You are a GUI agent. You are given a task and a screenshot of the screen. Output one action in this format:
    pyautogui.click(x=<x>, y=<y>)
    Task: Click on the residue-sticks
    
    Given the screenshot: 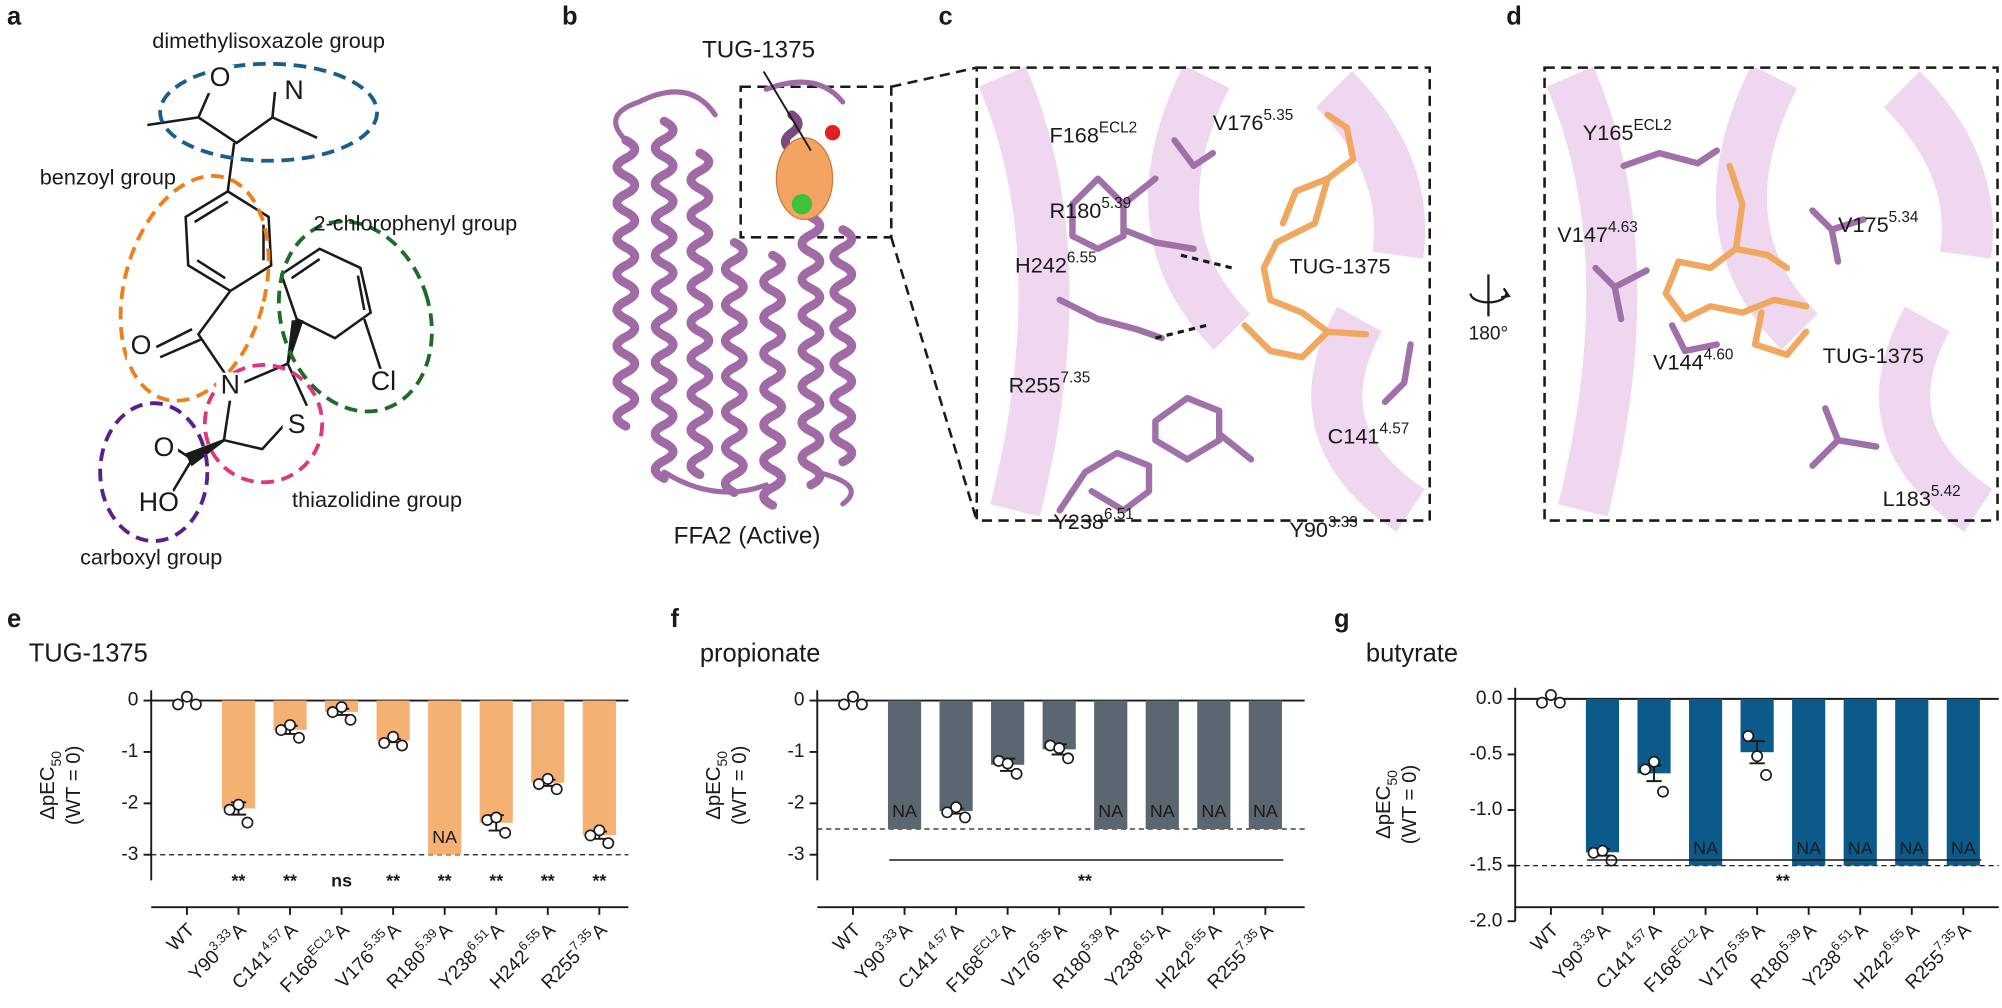 What is the action you would take?
    pyautogui.click(x=1235, y=325)
    